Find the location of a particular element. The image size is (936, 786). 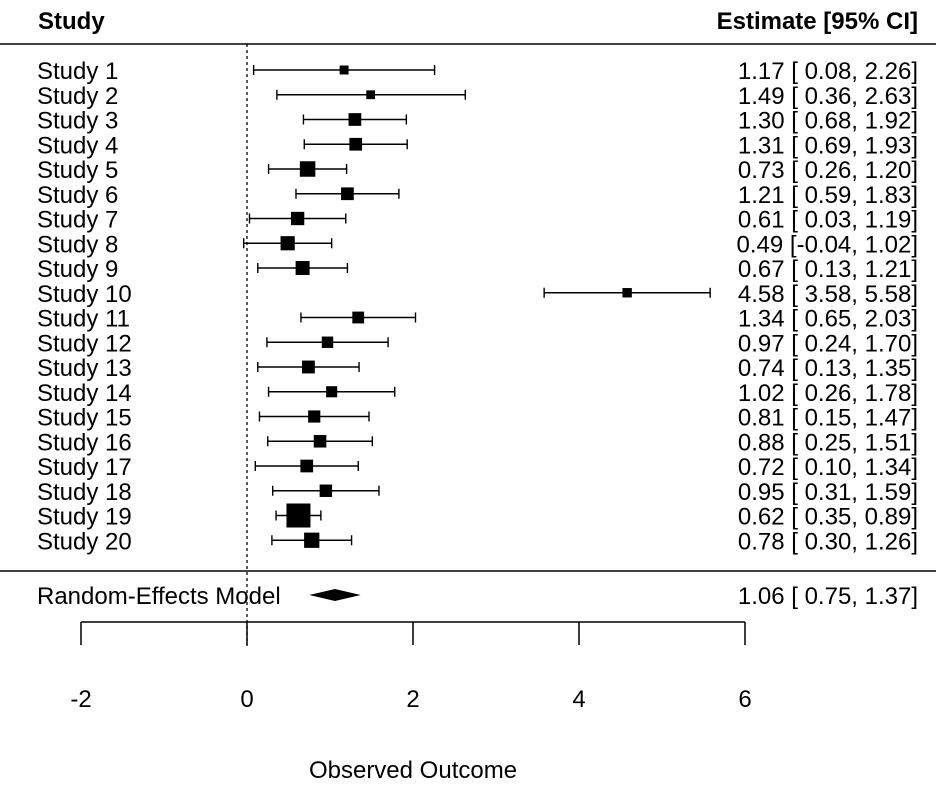

estimate-ci-text: 0.72 [ 0.10, 1.34] is located at coordinates (828, 467).